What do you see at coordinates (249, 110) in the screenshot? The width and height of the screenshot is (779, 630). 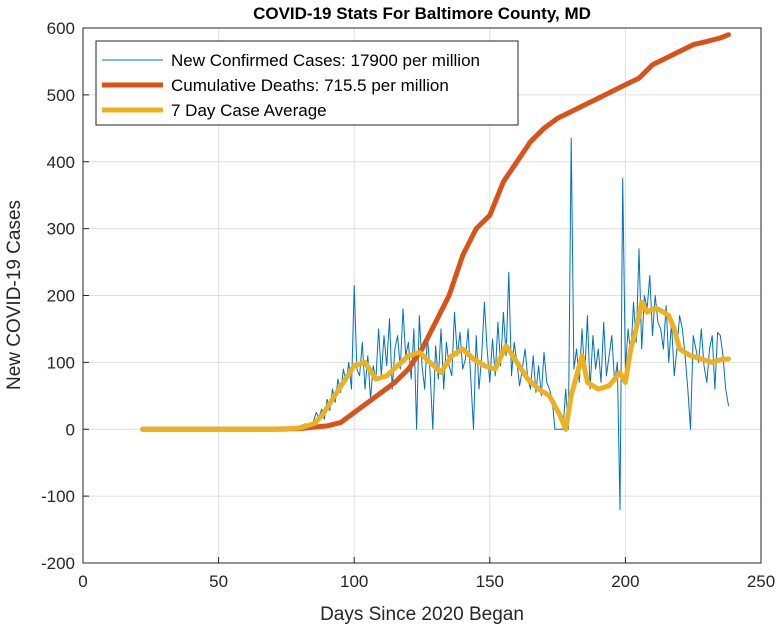 I see `legend-label-2: 7 Day Case Average` at bounding box center [249, 110].